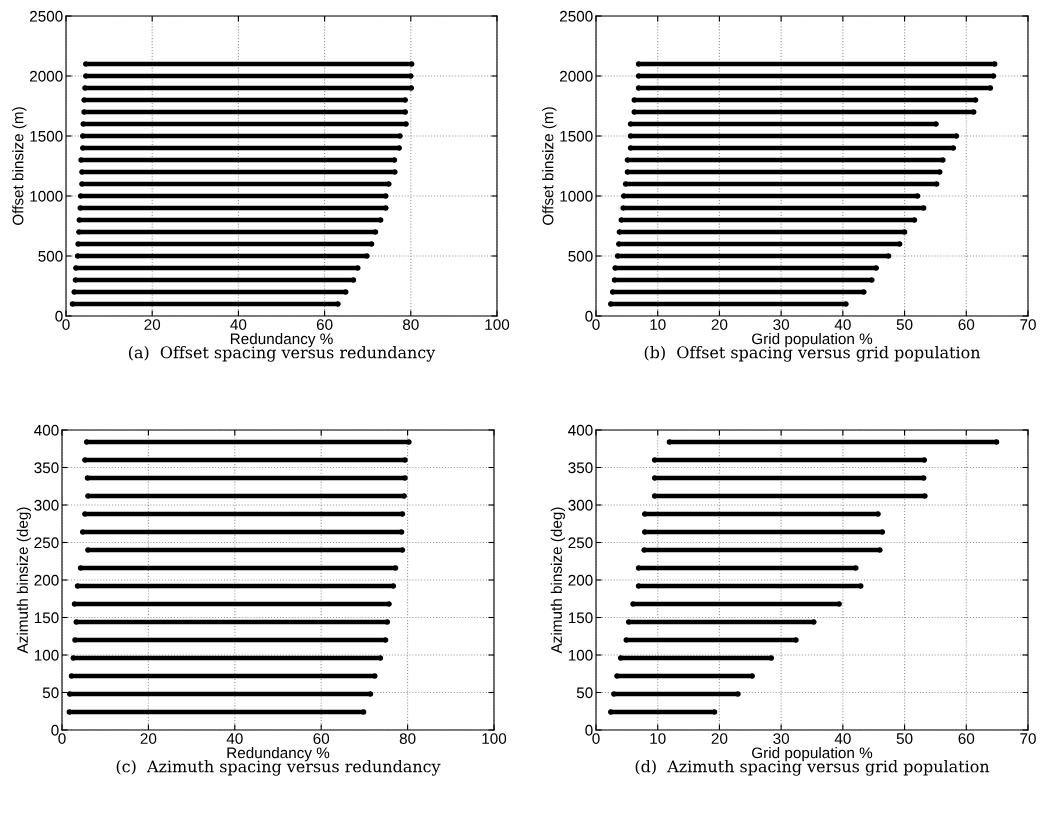 The height and width of the screenshot is (813, 1040). Describe the element at coordinates (46, 430) in the screenshot. I see `y-tick-label: 400` at that location.